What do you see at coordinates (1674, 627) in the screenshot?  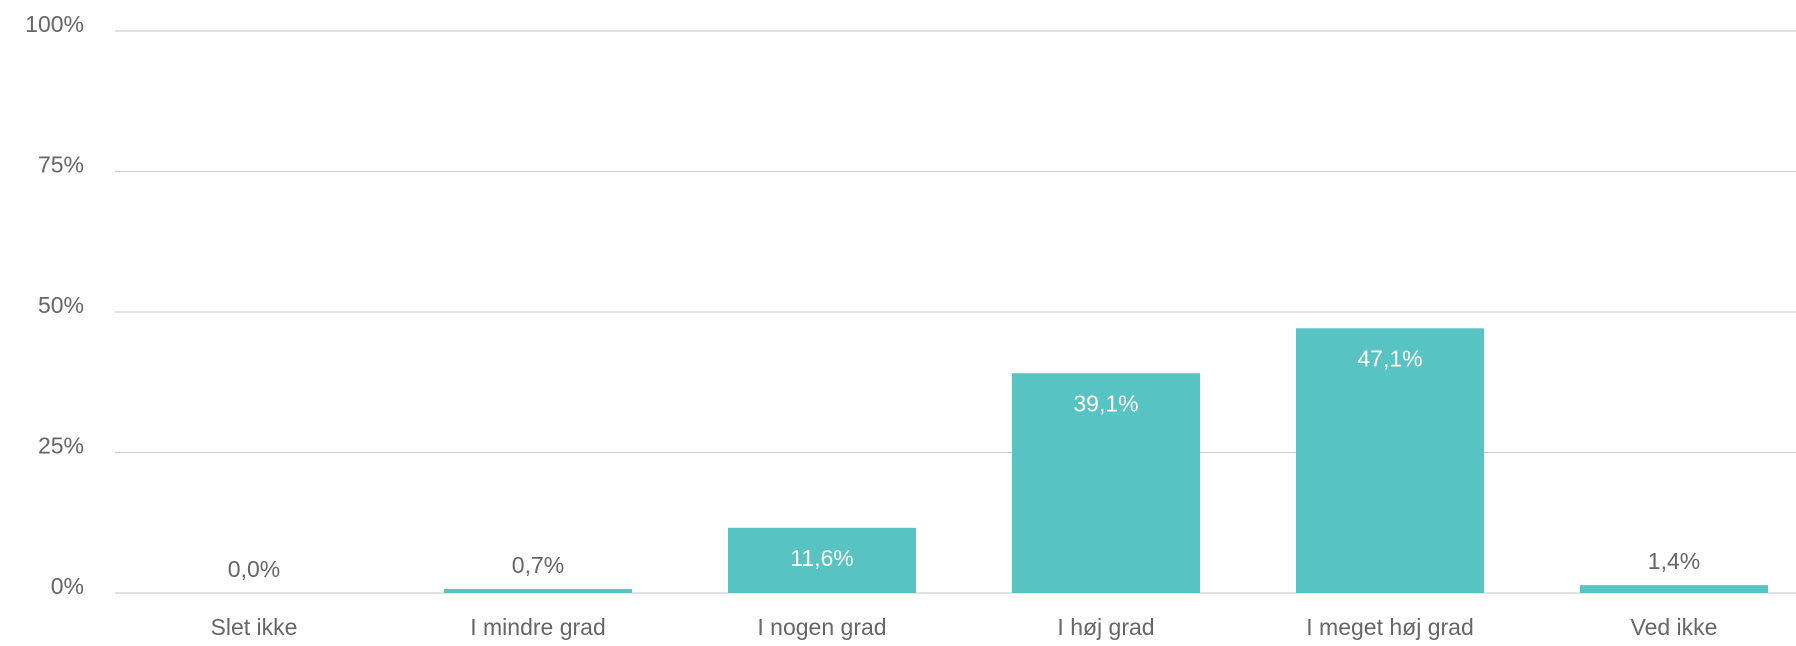 I see `x-tick-label: Ved ikke` at bounding box center [1674, 627].